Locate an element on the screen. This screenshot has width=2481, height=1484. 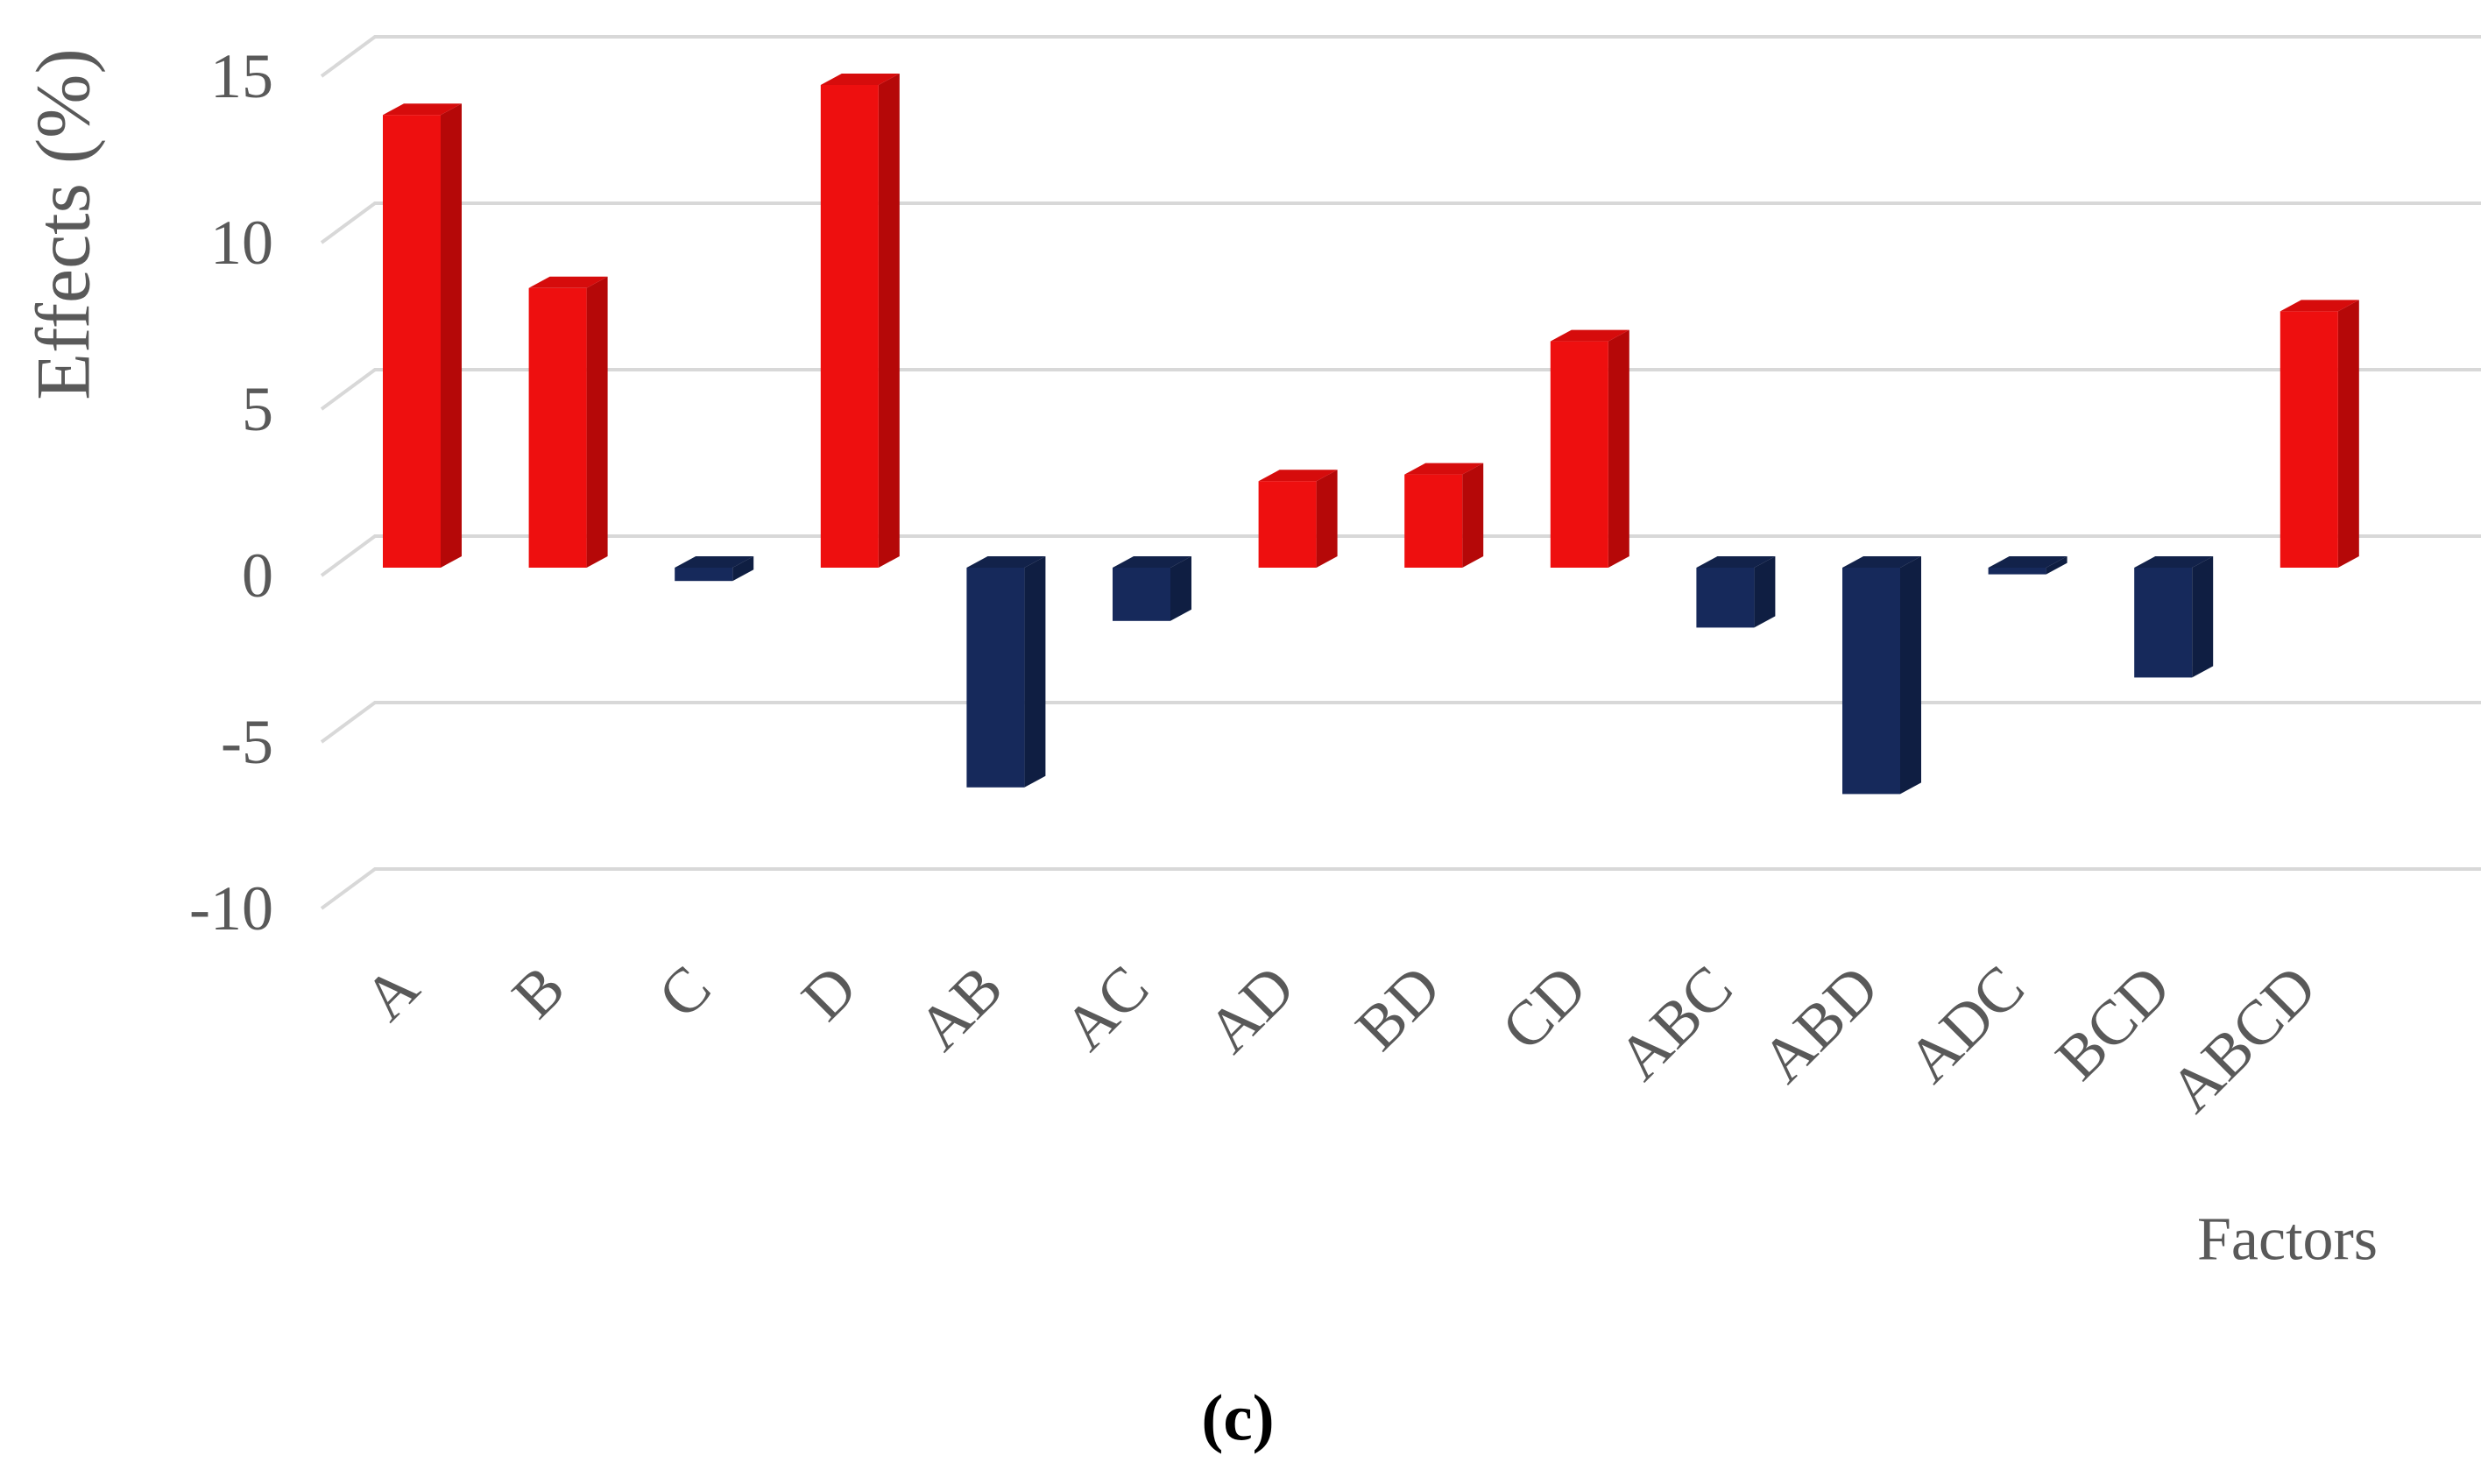
x-label-B: B is located at coordinates (538, 992).